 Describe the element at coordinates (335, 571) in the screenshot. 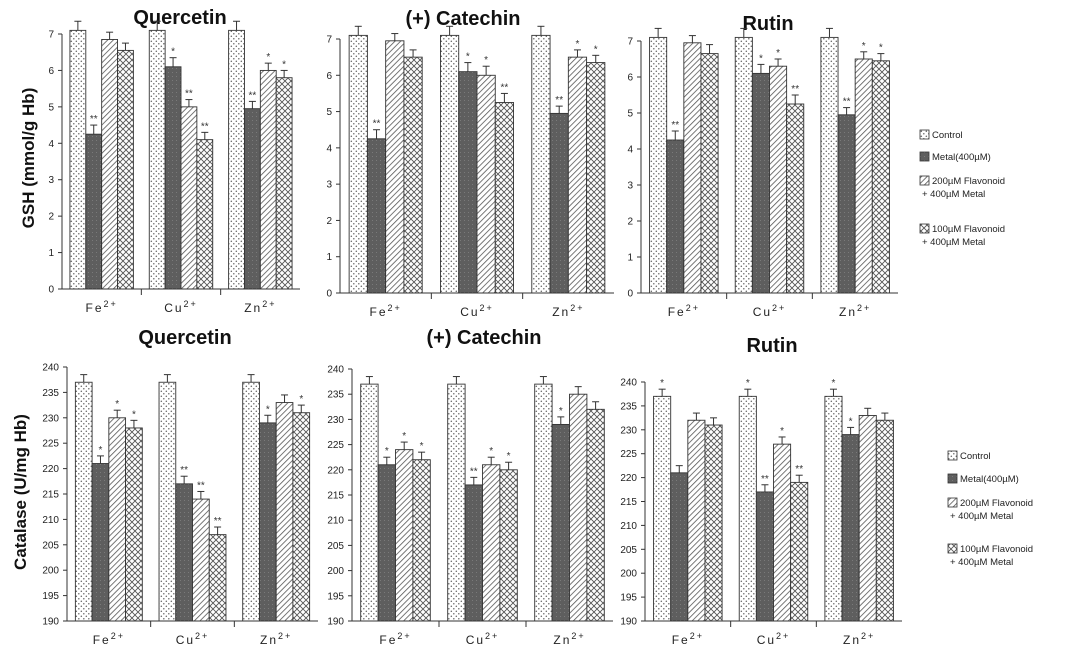

I see `y-tick-label: 200` at that location.